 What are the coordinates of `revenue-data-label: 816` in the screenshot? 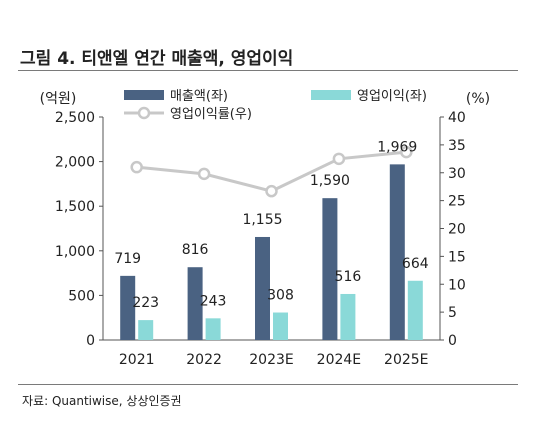 It's located at (195, 250).